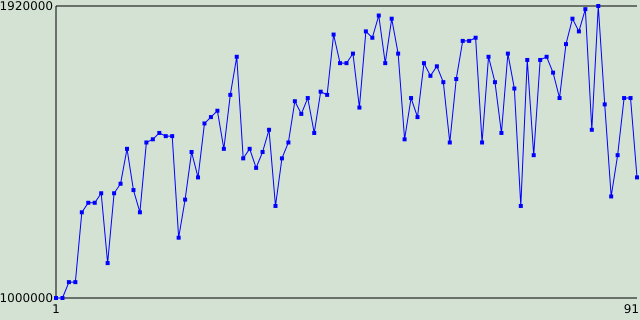 The width and height of the screenshot is (640, 320). What do you see at coordinates (26, 298) in the screenshot?
I see `y-tick-label: 1000000` at bounding box center [26, 298].